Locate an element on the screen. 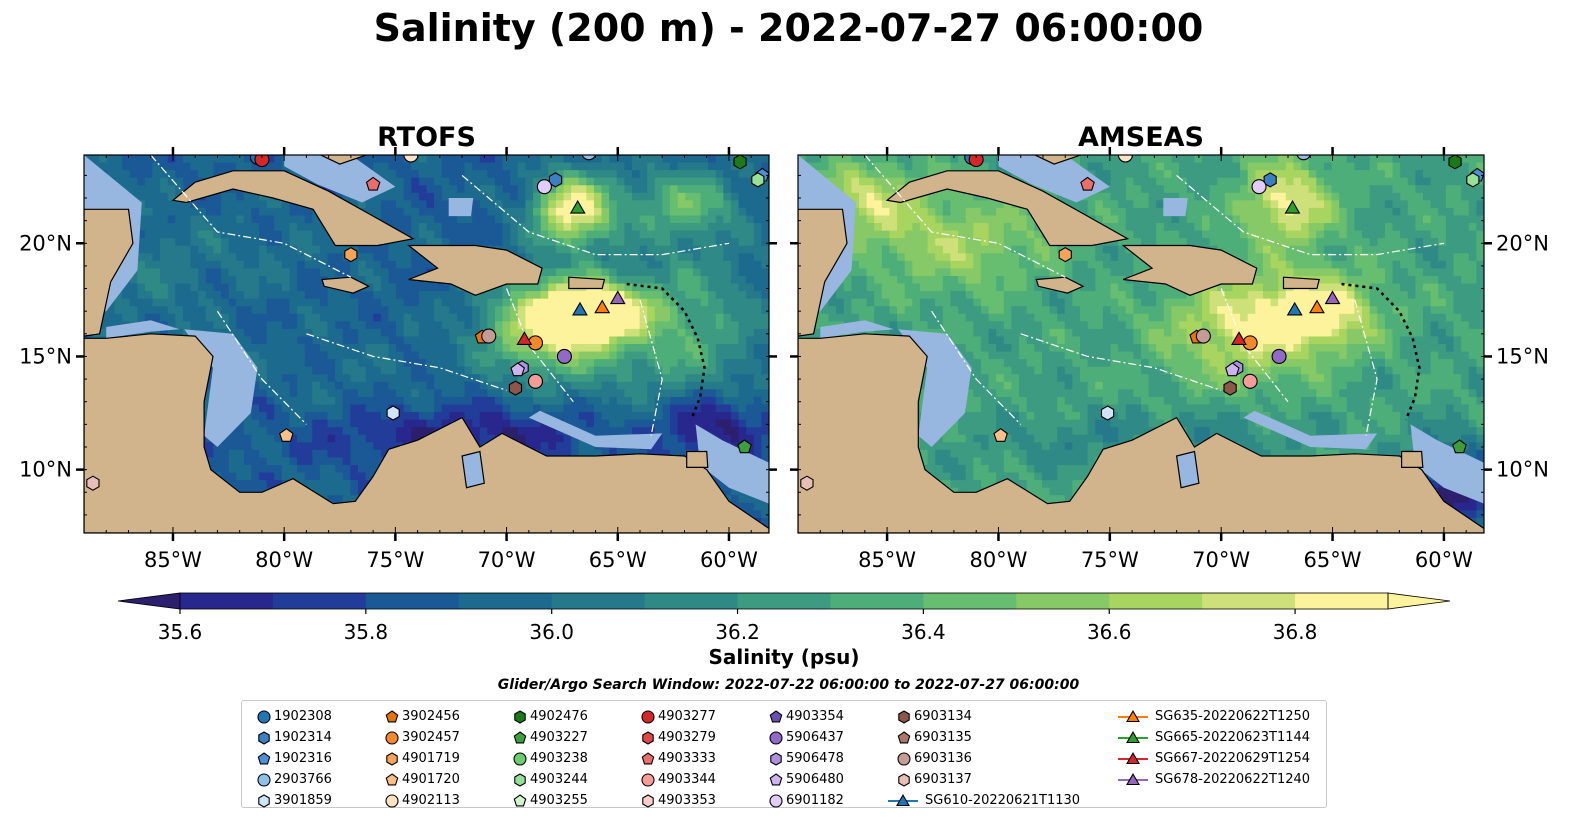 This screenshot has height=826, width=1577. marker-SG665-20220623T1144 is located at coordinates (1292, 206).